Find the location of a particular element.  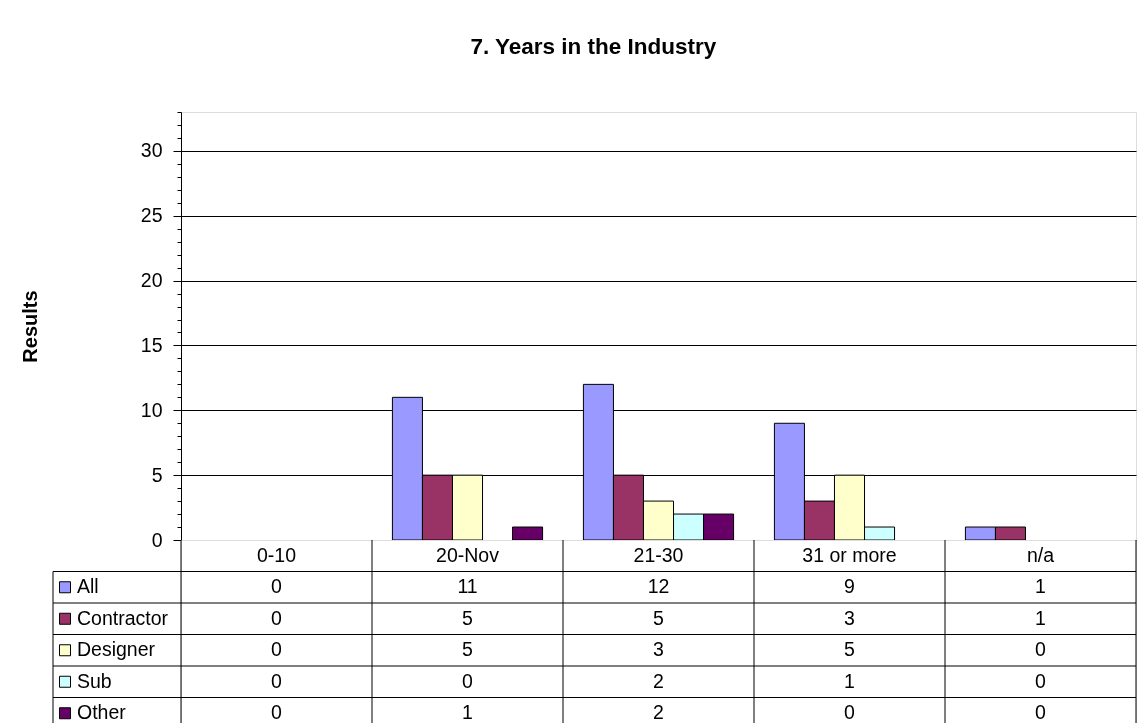

y-tick-label: 5 is located at coordinates (157, 474).